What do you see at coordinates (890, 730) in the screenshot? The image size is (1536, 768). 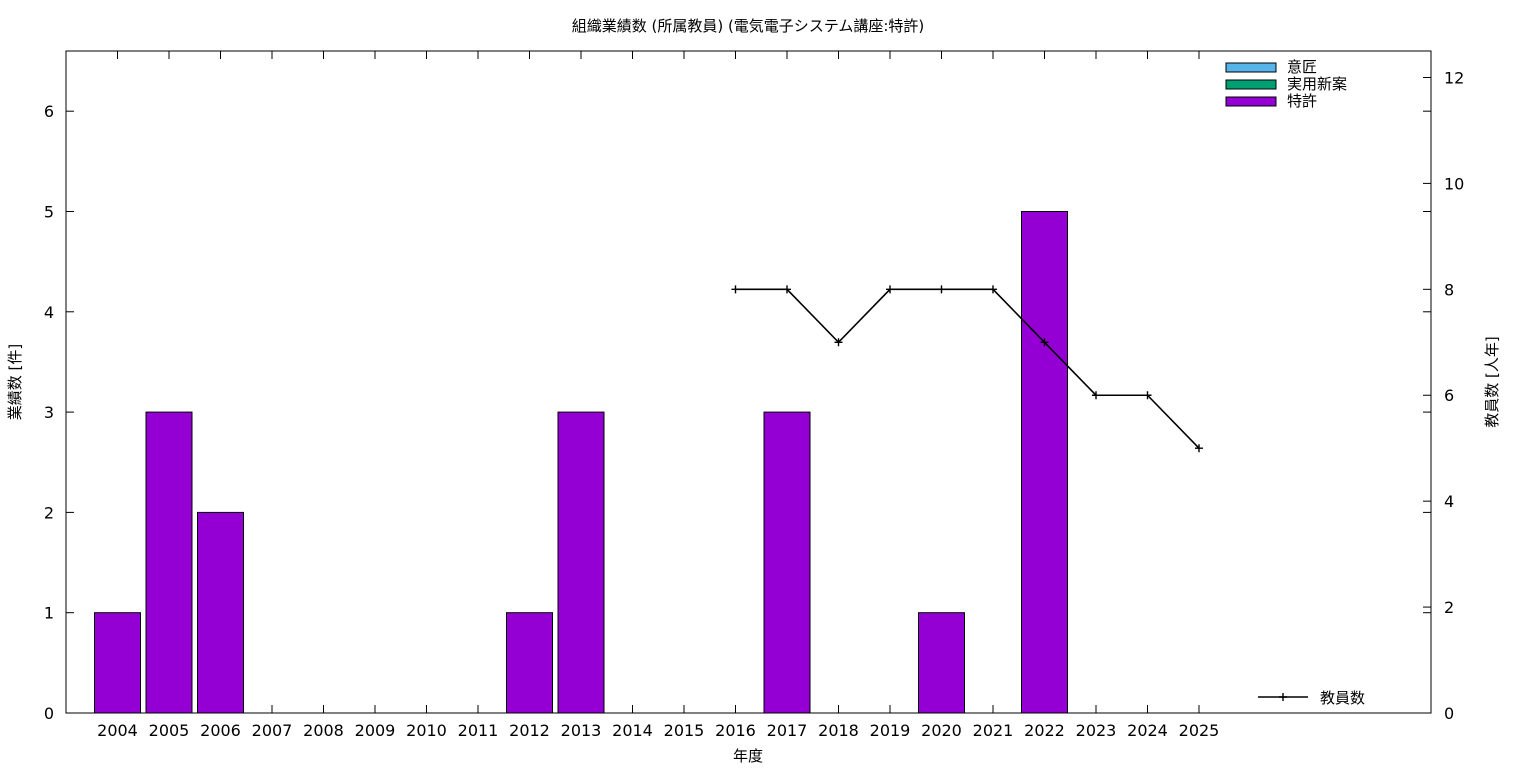 I see `x-tick-label: 2019` at bounding box center [890, 730].